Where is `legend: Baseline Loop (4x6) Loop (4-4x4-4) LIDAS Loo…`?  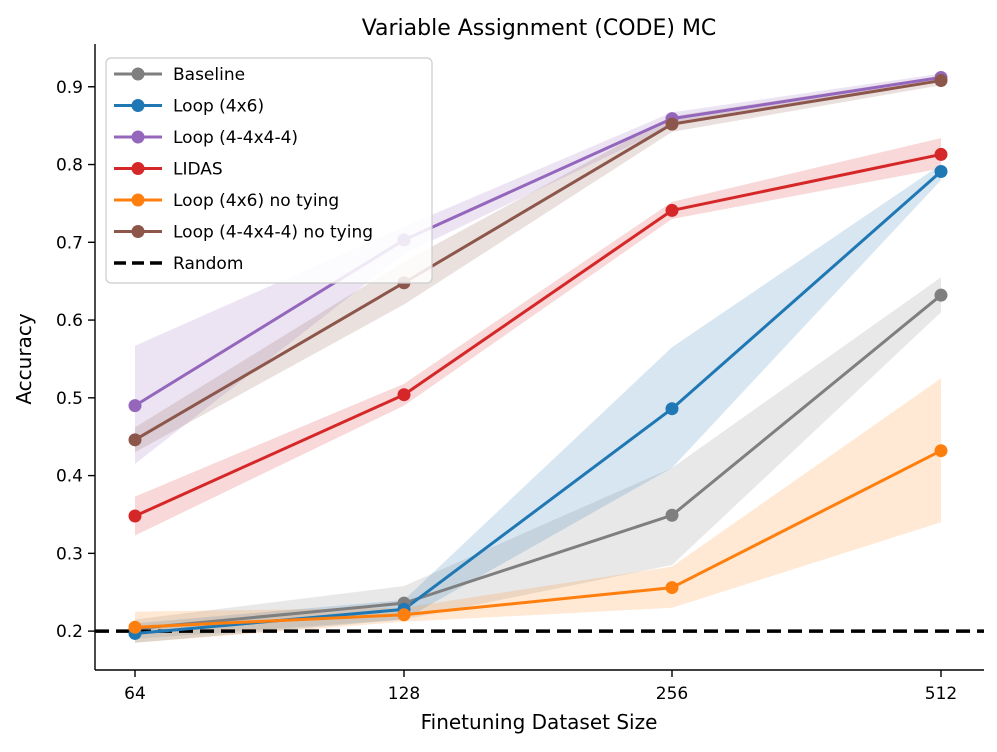 legend: Baseline Loop (4x6) Loop (4-4x4-4) LIDAS Loo… is located at coordinates (269, 170).